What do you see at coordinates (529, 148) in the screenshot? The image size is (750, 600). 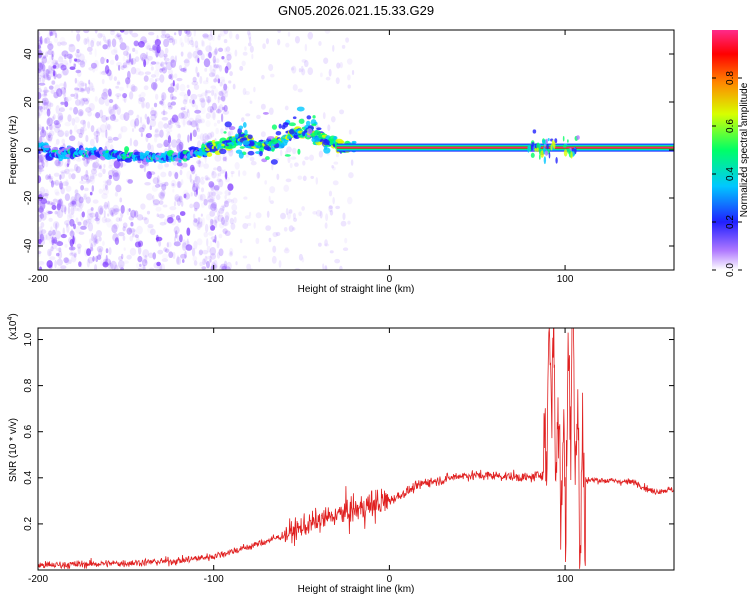 I see `spectrogram-disturbance-blob` at bounding box center [529, 148].